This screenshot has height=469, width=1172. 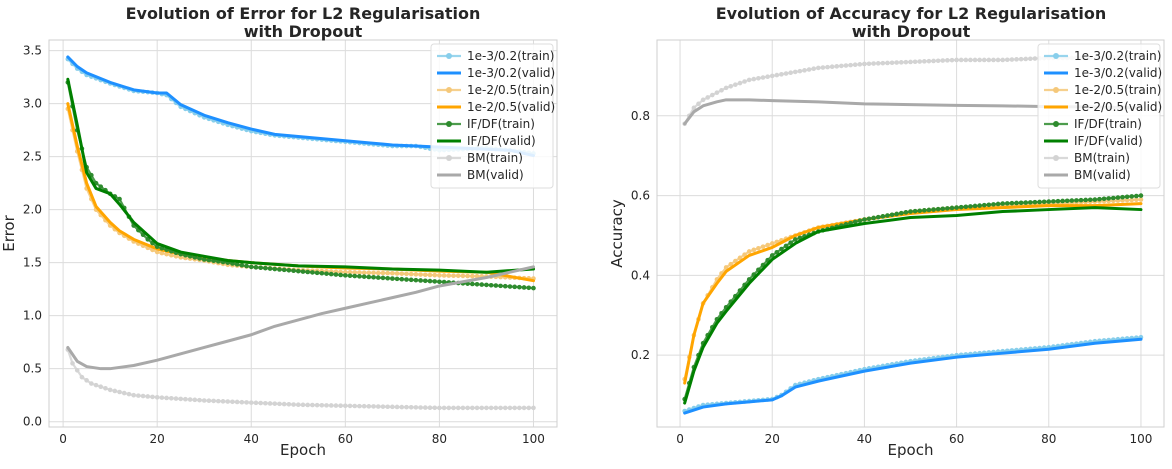 I want to click on legend-box, so click(x=492, y=116).